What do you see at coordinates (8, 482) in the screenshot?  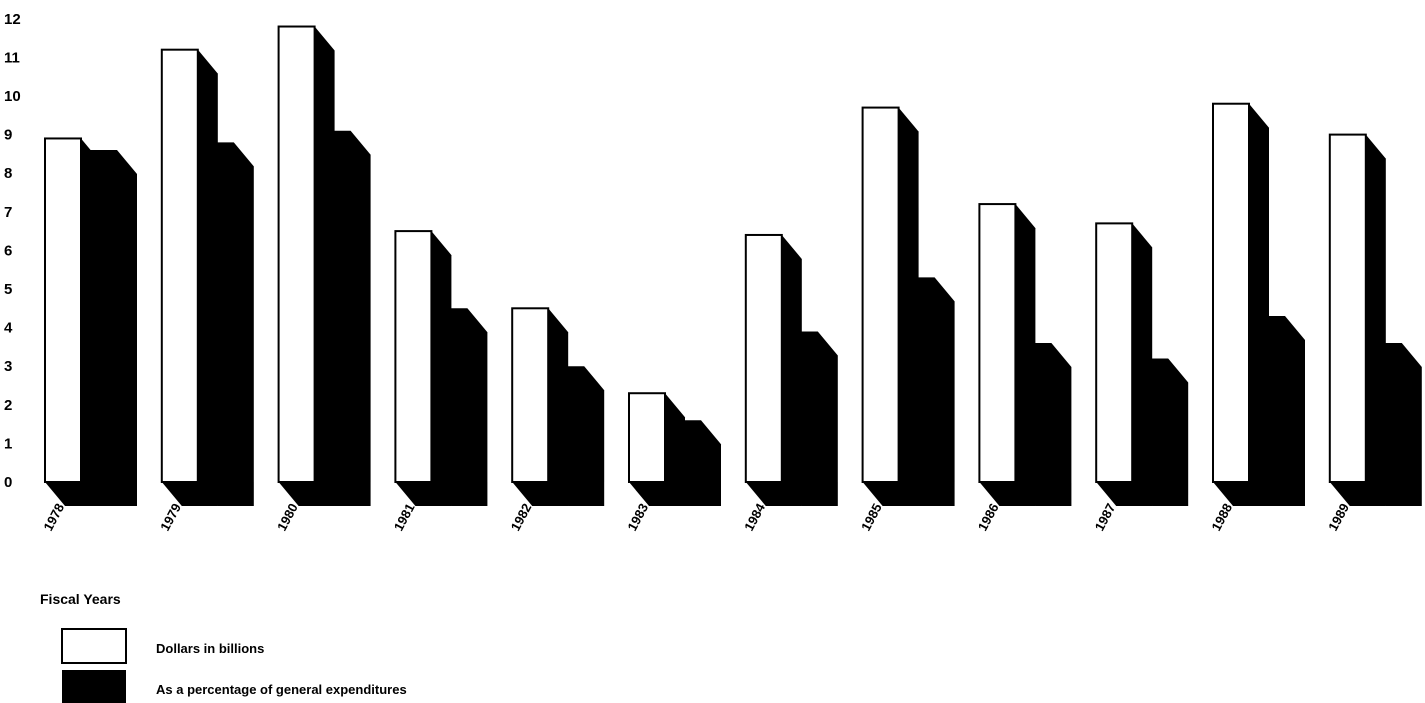 I see `y-tick-label: 0` at bounding box center [8, 482].